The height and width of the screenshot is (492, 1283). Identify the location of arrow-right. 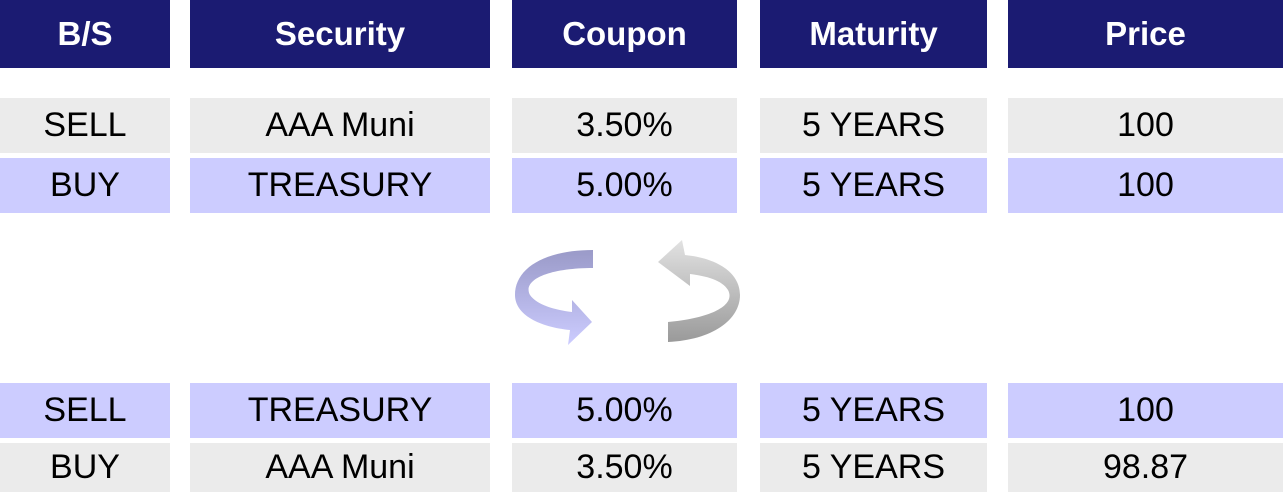
(699, 291).